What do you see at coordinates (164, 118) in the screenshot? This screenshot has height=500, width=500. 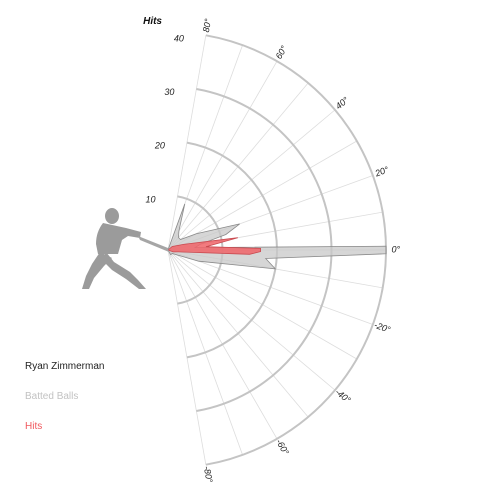 I see `radial-tick-labels: 10 20 30 40` at bounding box center [164, 118].